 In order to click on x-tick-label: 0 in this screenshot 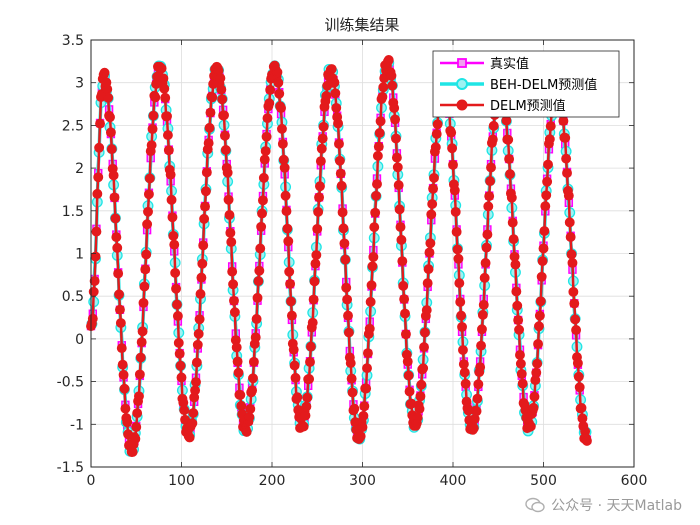, I will do `click(91, 481)`.